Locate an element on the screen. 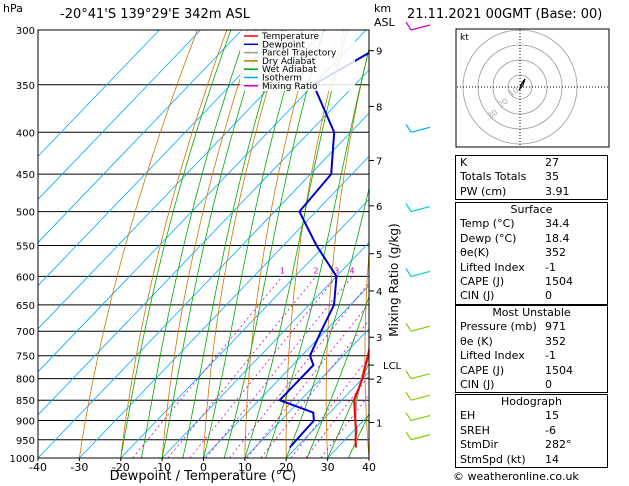  km-tick-label: 8 is located at coordinates (379, 107).